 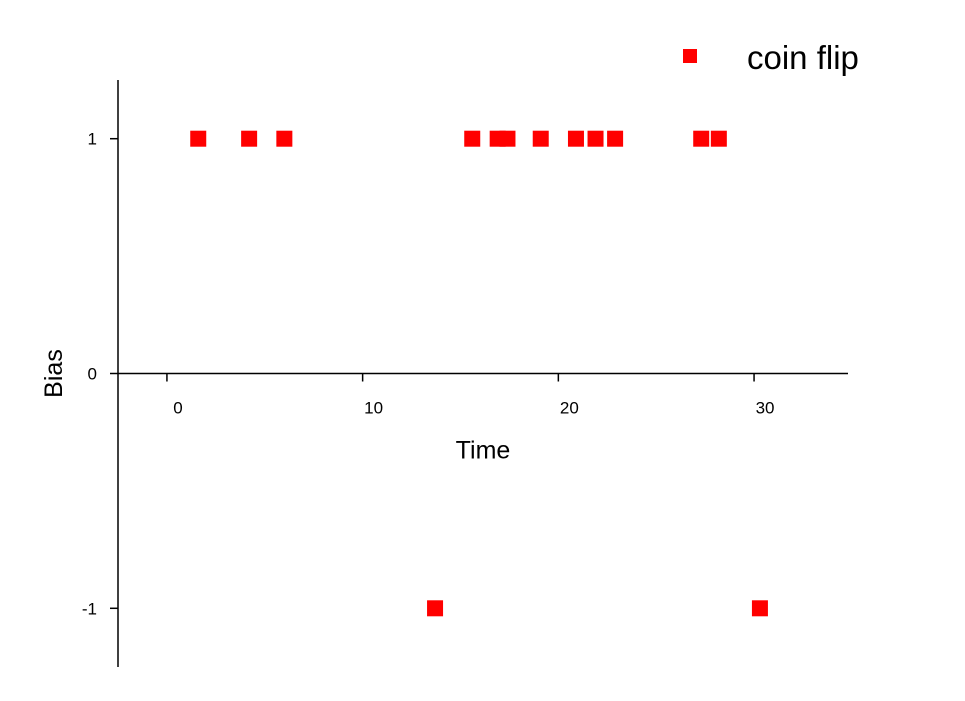 I want to click on y-tick-label: 0, so click(x=92, y=374).